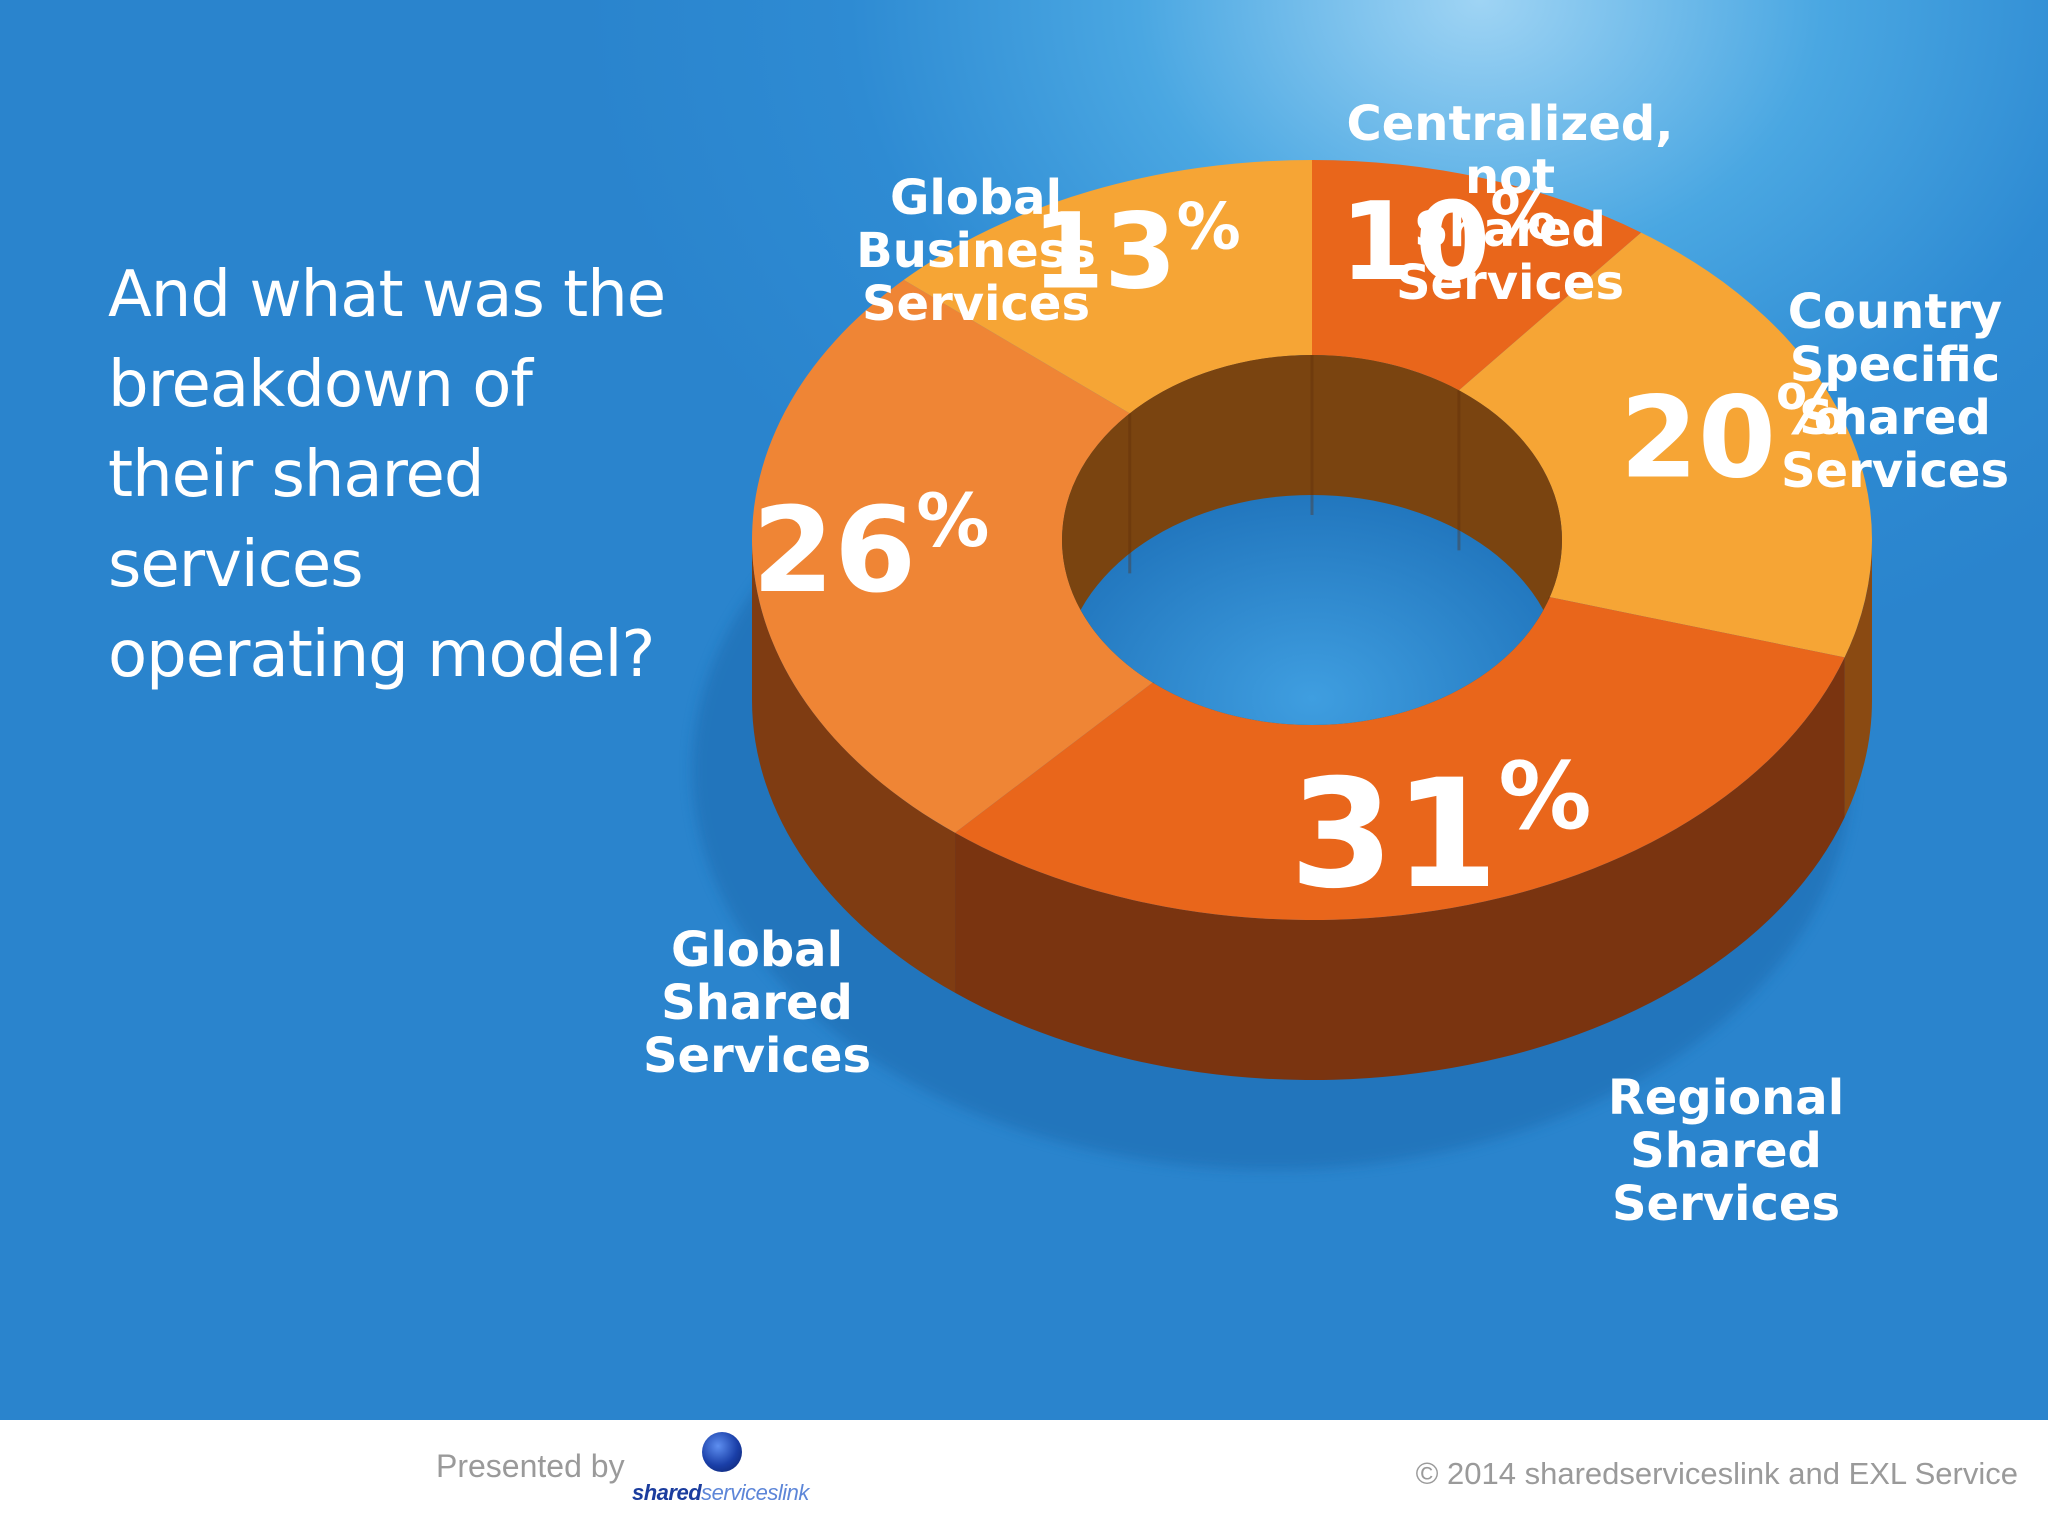 Image resolution: width=2048 pixels, height=1536 pixels. What do you see at coordinates (1810, 411) in the screenshot?
I see `pct-sign-1: %` at bounding box center [1810, 411].